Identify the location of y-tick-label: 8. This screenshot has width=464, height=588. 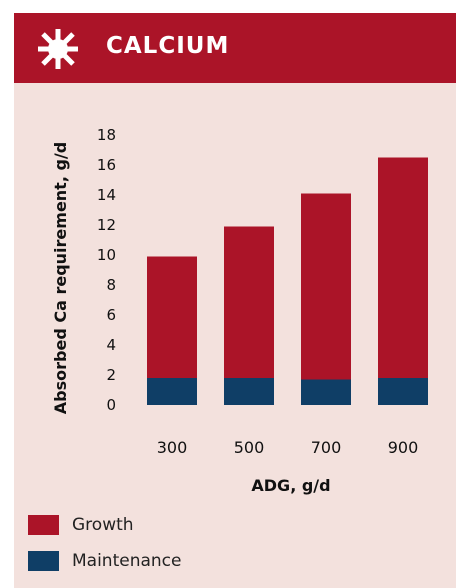
(111, 285).